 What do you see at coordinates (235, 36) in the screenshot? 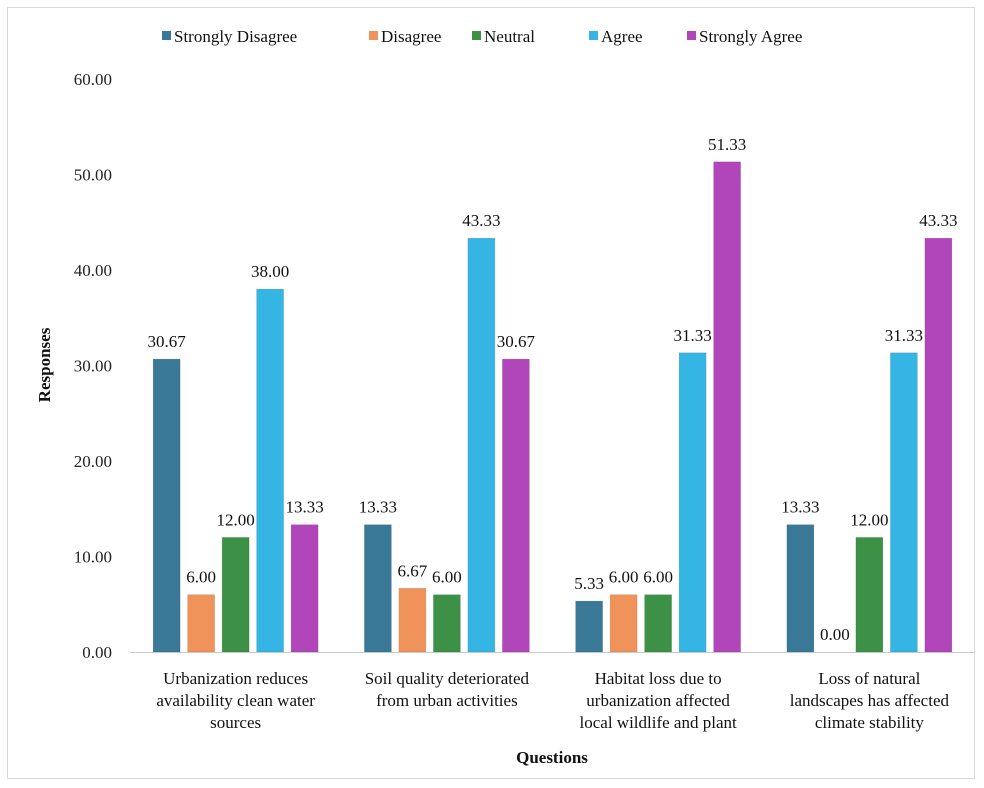
I see `legend-label: Strongly Disagree` at bounding box center [235, 36].